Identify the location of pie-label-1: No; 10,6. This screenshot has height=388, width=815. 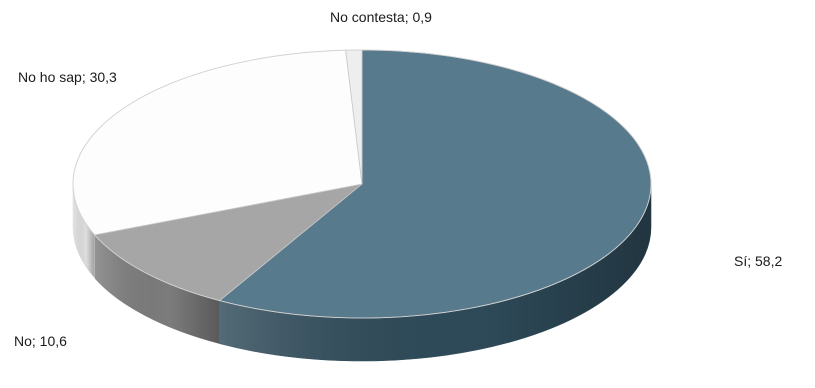
(40, 341).